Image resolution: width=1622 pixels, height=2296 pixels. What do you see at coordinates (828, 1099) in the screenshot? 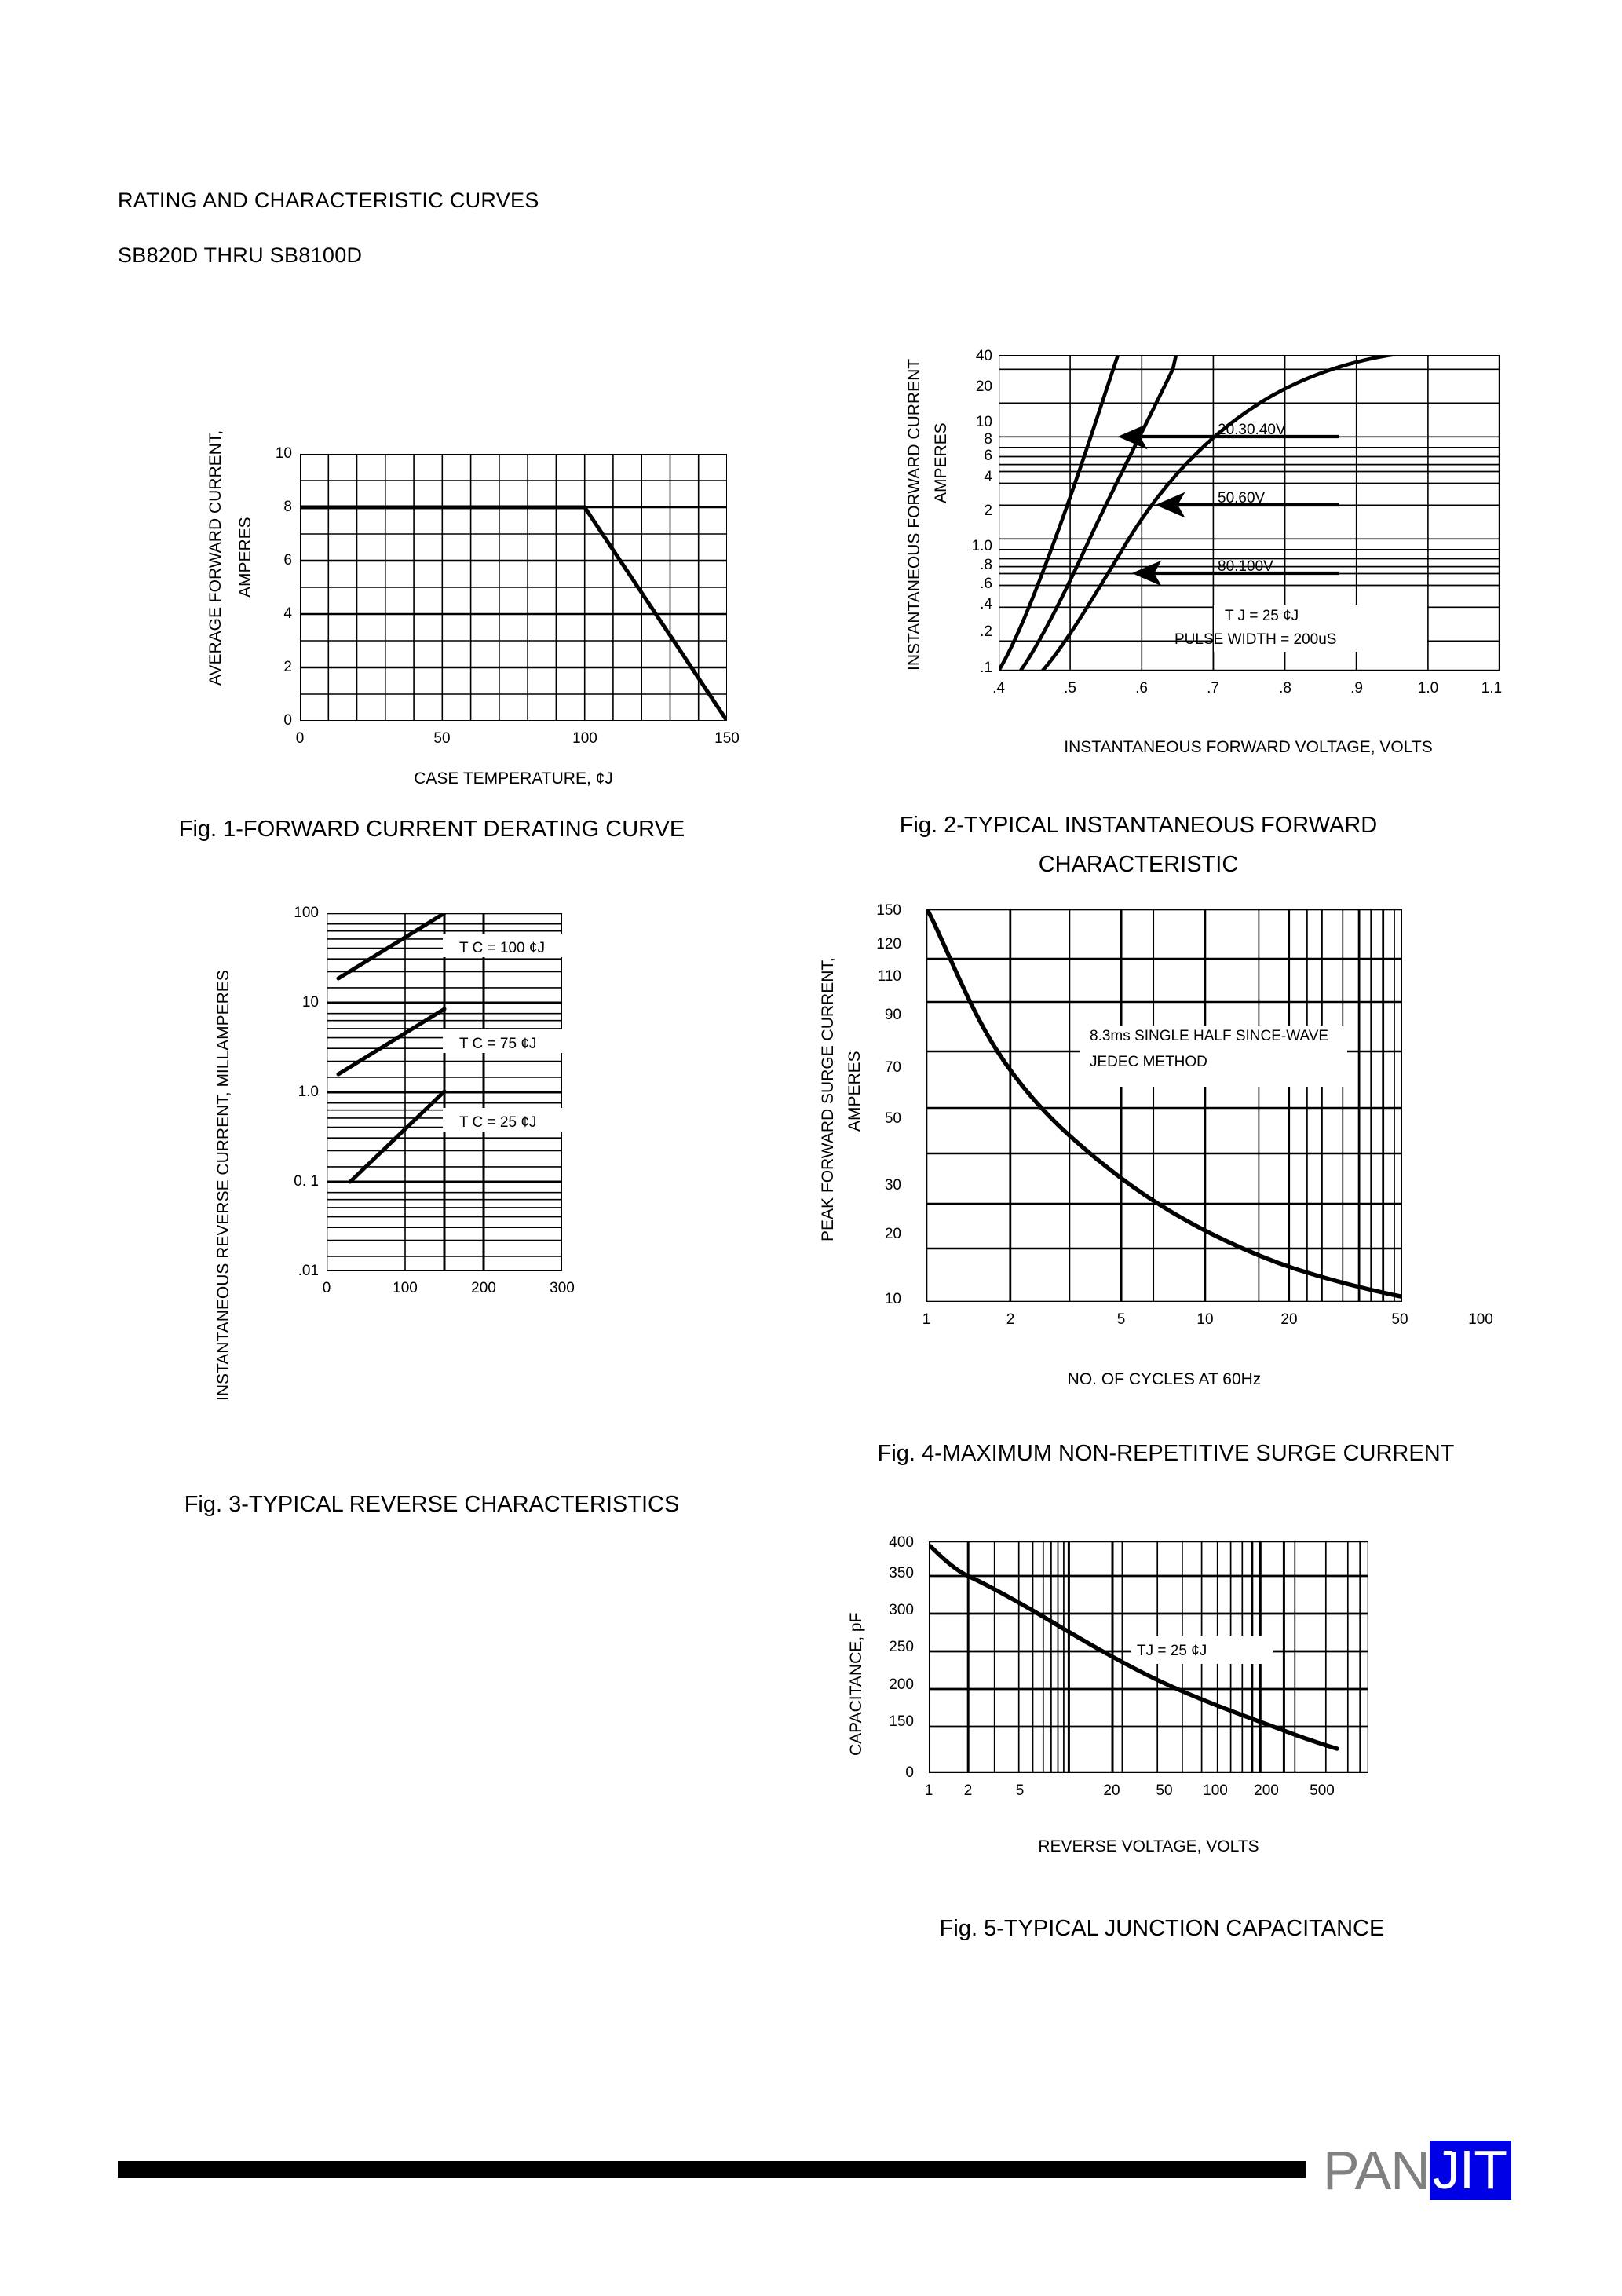
I see `fig4-y-axis-label: PEAK FORWARD SURGE CURRENT,` at bounding box center [828, 1099].